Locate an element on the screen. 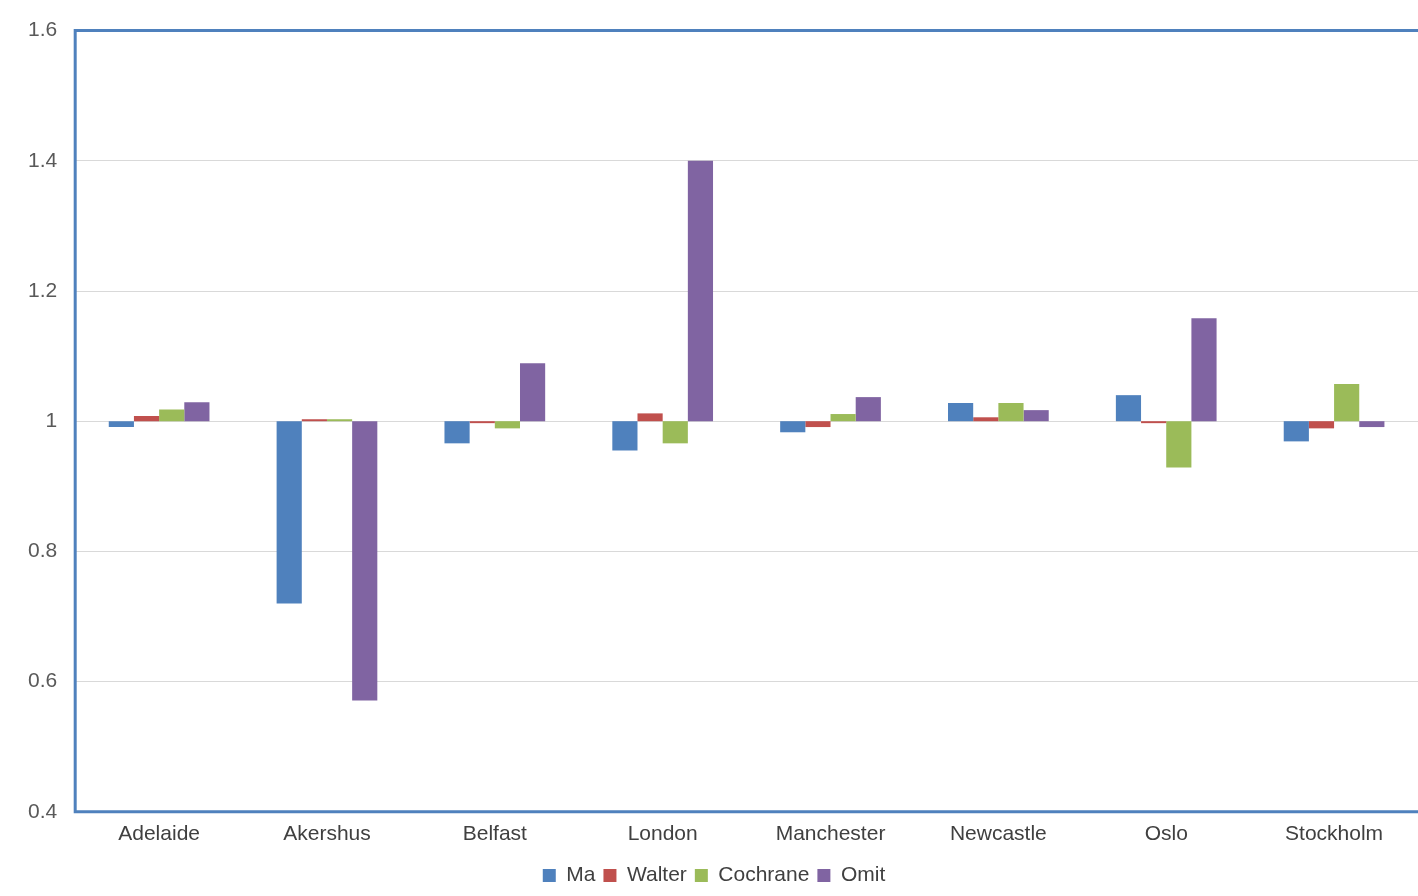 The height and width of the screenshot is (896, 1418). y-tick-label: 0.6 is located at coordinates (42, 680).